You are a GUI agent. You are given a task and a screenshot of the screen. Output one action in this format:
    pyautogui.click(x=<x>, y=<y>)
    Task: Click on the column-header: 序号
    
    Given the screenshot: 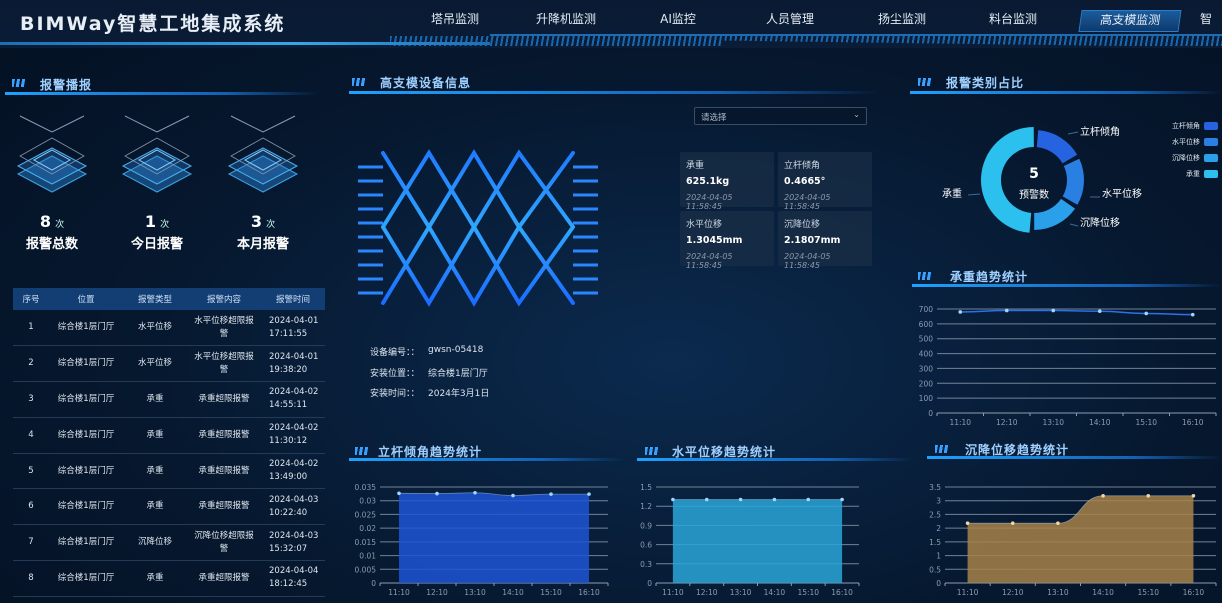 What is the action you would take?
    pyautogui.click(x=31, y=299)
    